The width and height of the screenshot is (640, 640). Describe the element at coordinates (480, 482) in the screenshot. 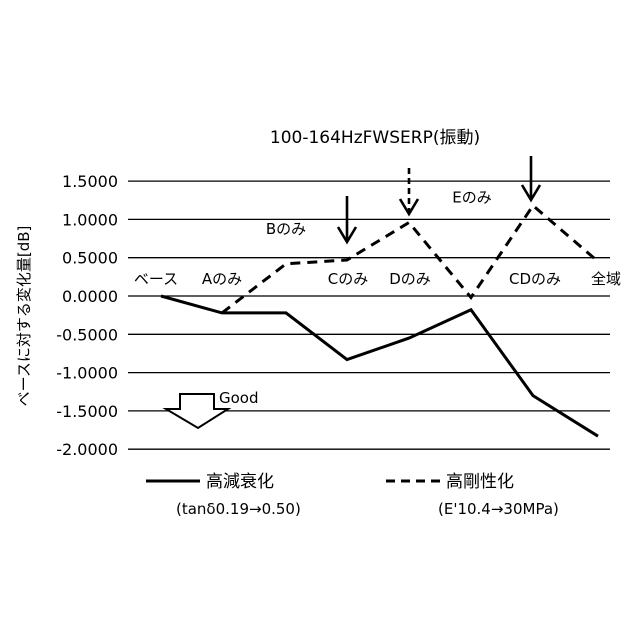

I see `legend-series-2-name: 高剛性化` at that location.